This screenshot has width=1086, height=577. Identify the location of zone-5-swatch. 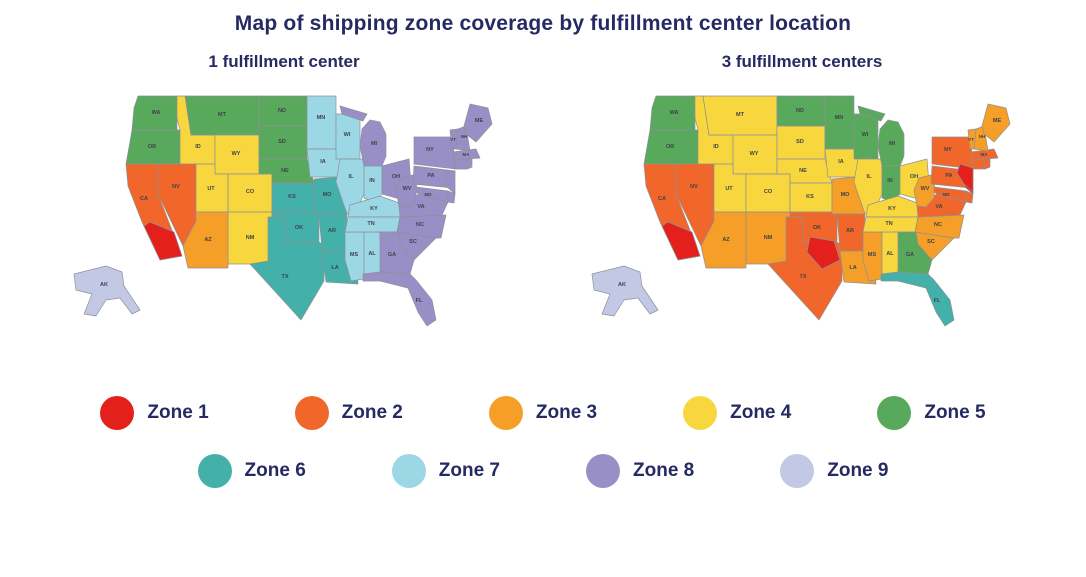
(894, 413).